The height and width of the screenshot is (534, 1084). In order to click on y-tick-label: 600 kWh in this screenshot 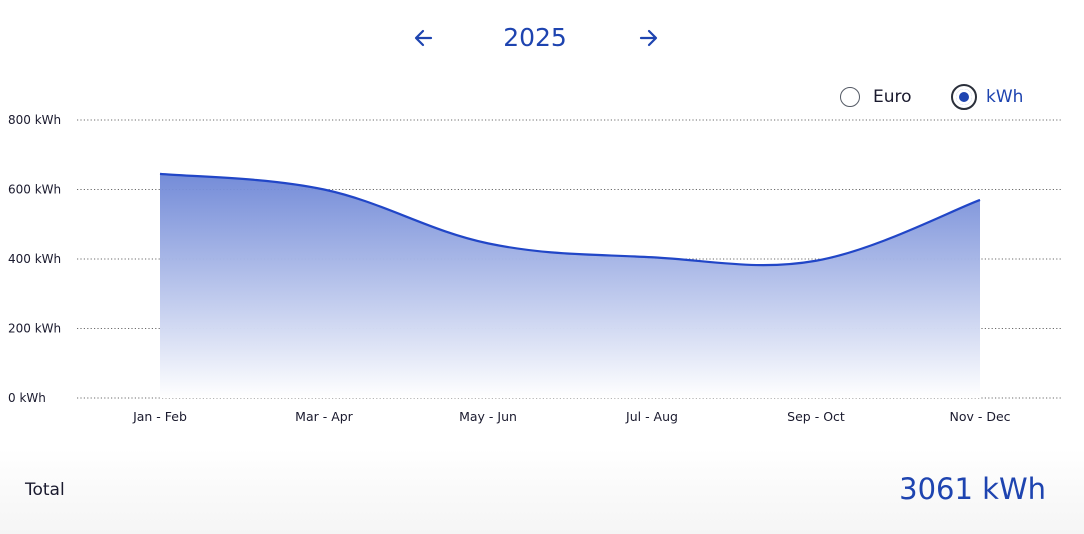, I will do `click(34, 190)`.